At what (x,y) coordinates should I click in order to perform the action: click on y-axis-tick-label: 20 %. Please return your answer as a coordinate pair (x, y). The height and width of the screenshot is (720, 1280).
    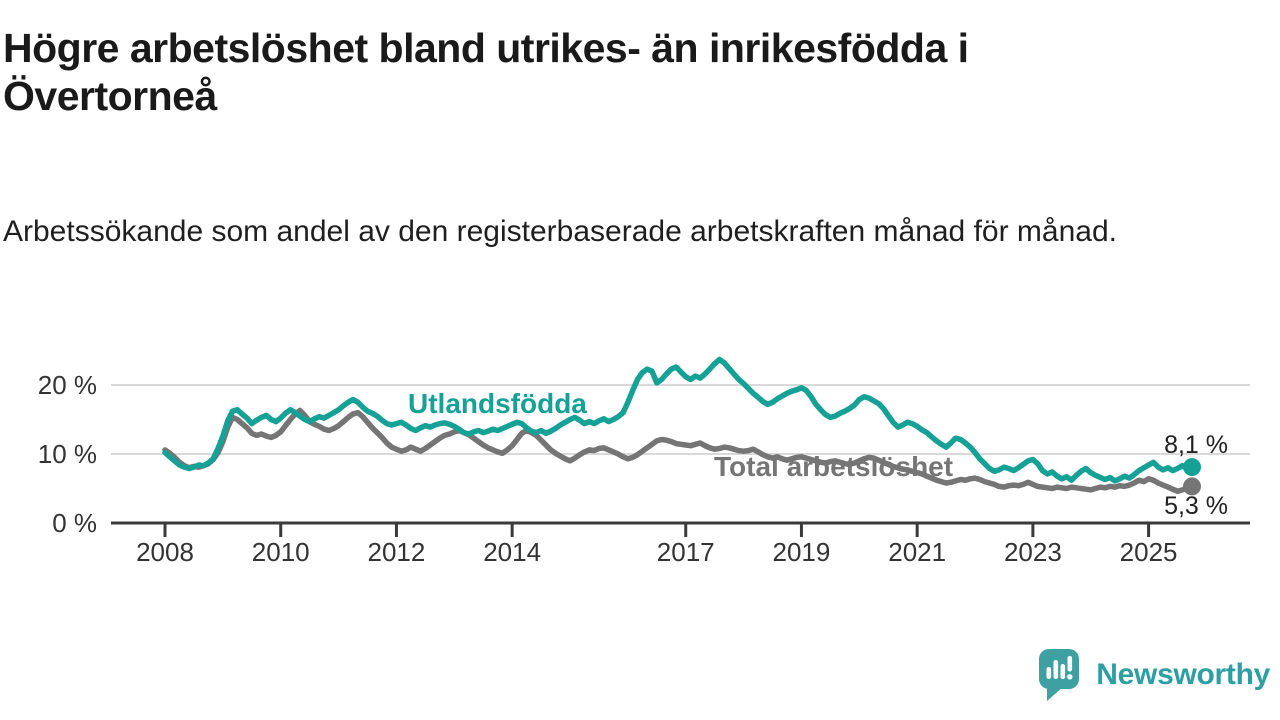
    Looking at the image, I should click on (67, 385).